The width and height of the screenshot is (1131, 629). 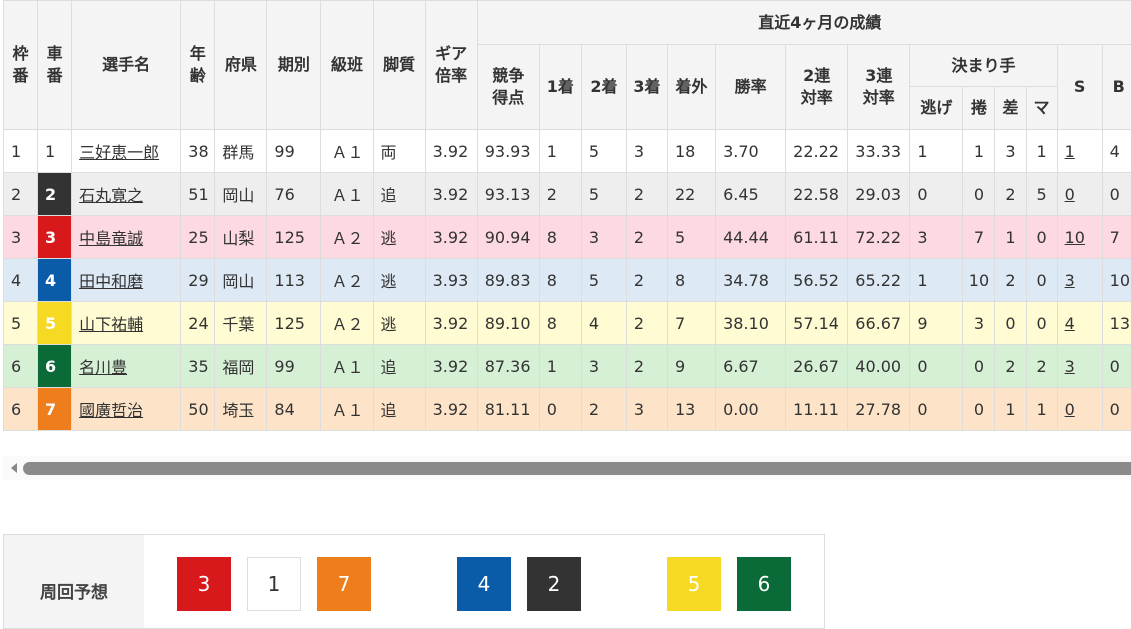 What do you see at coordinates (817, 87) in the screenshot?
I see `header-rate2: 2連対率` at bounding box center [817, 87].